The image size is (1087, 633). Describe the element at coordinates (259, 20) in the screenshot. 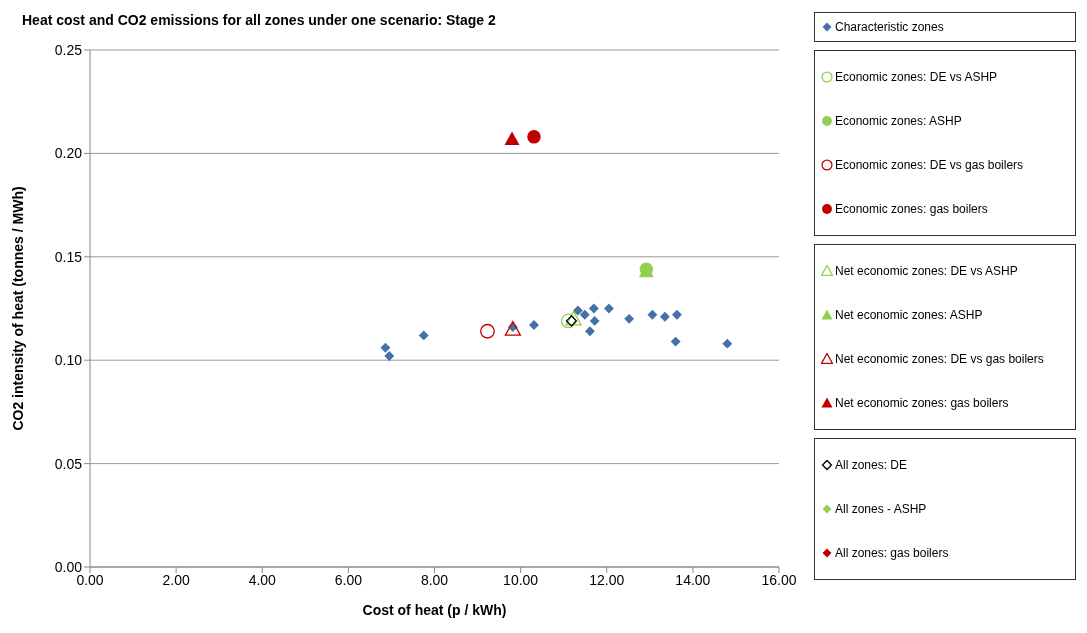

I see `chart-title: Heat cost and CO2 emissions for all zones under one scenario: Stage 2` at that location.